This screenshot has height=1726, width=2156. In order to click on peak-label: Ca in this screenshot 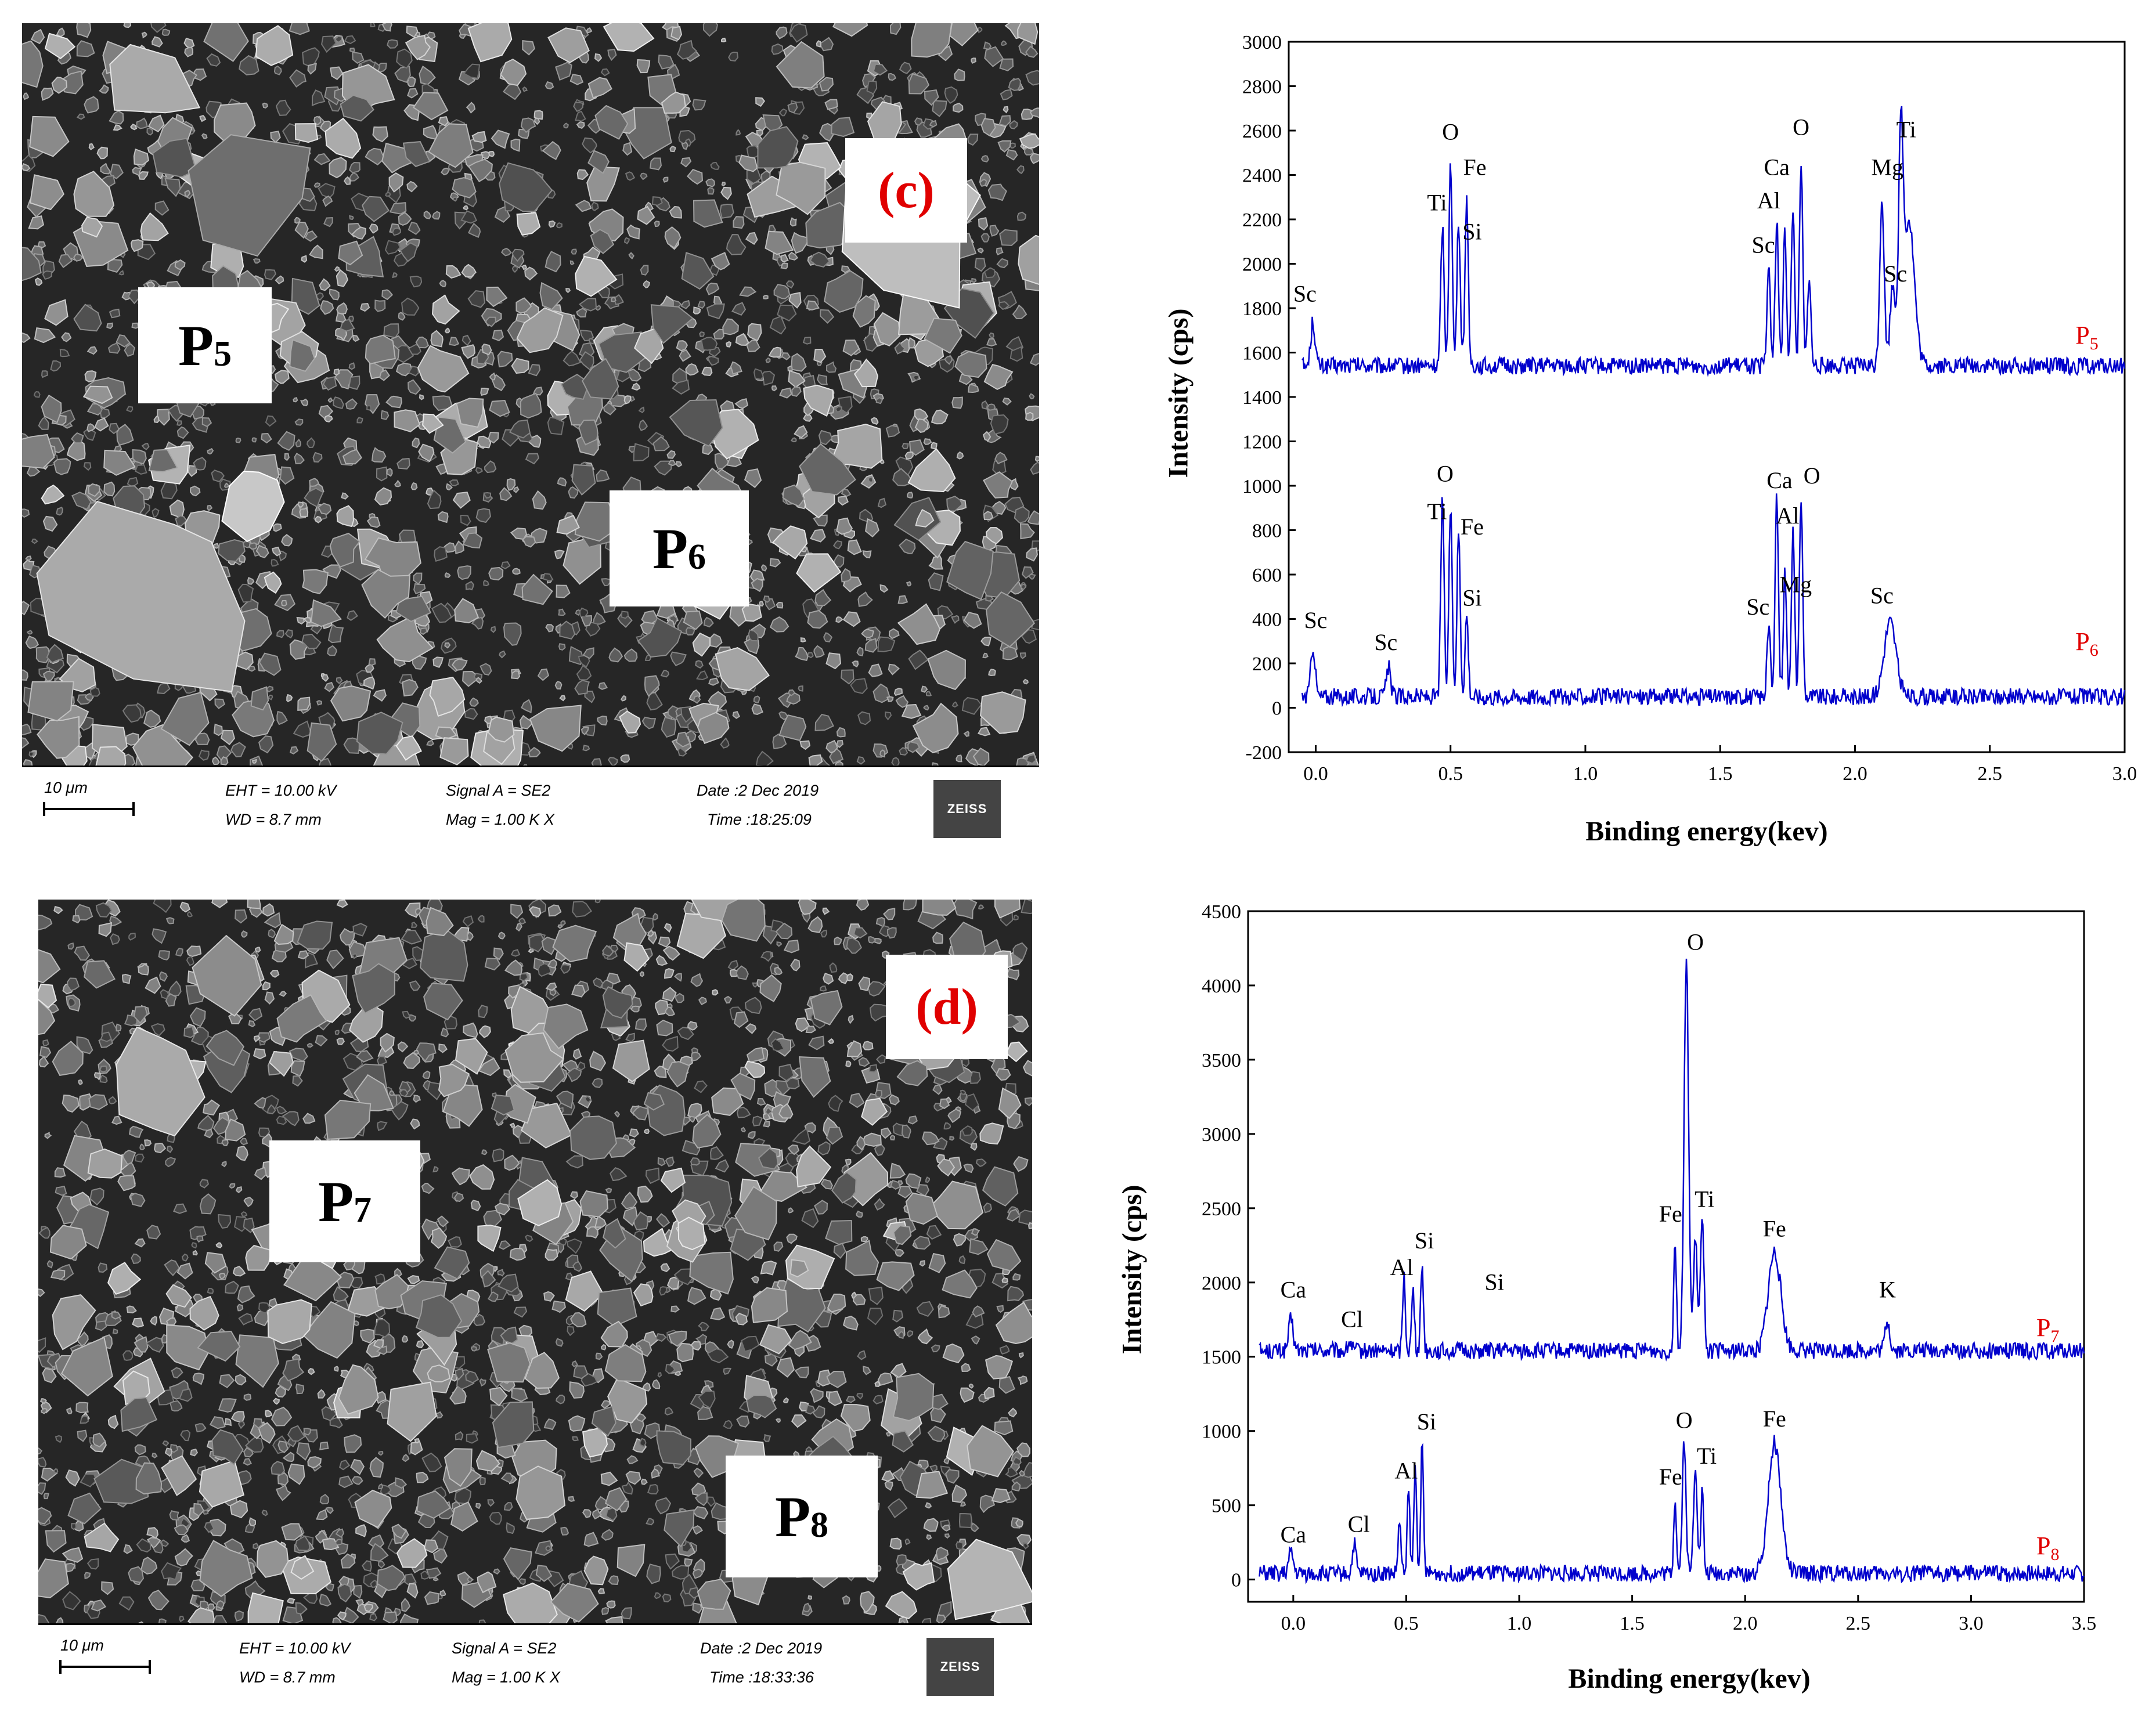, I will do `click(1294, 1289)`.